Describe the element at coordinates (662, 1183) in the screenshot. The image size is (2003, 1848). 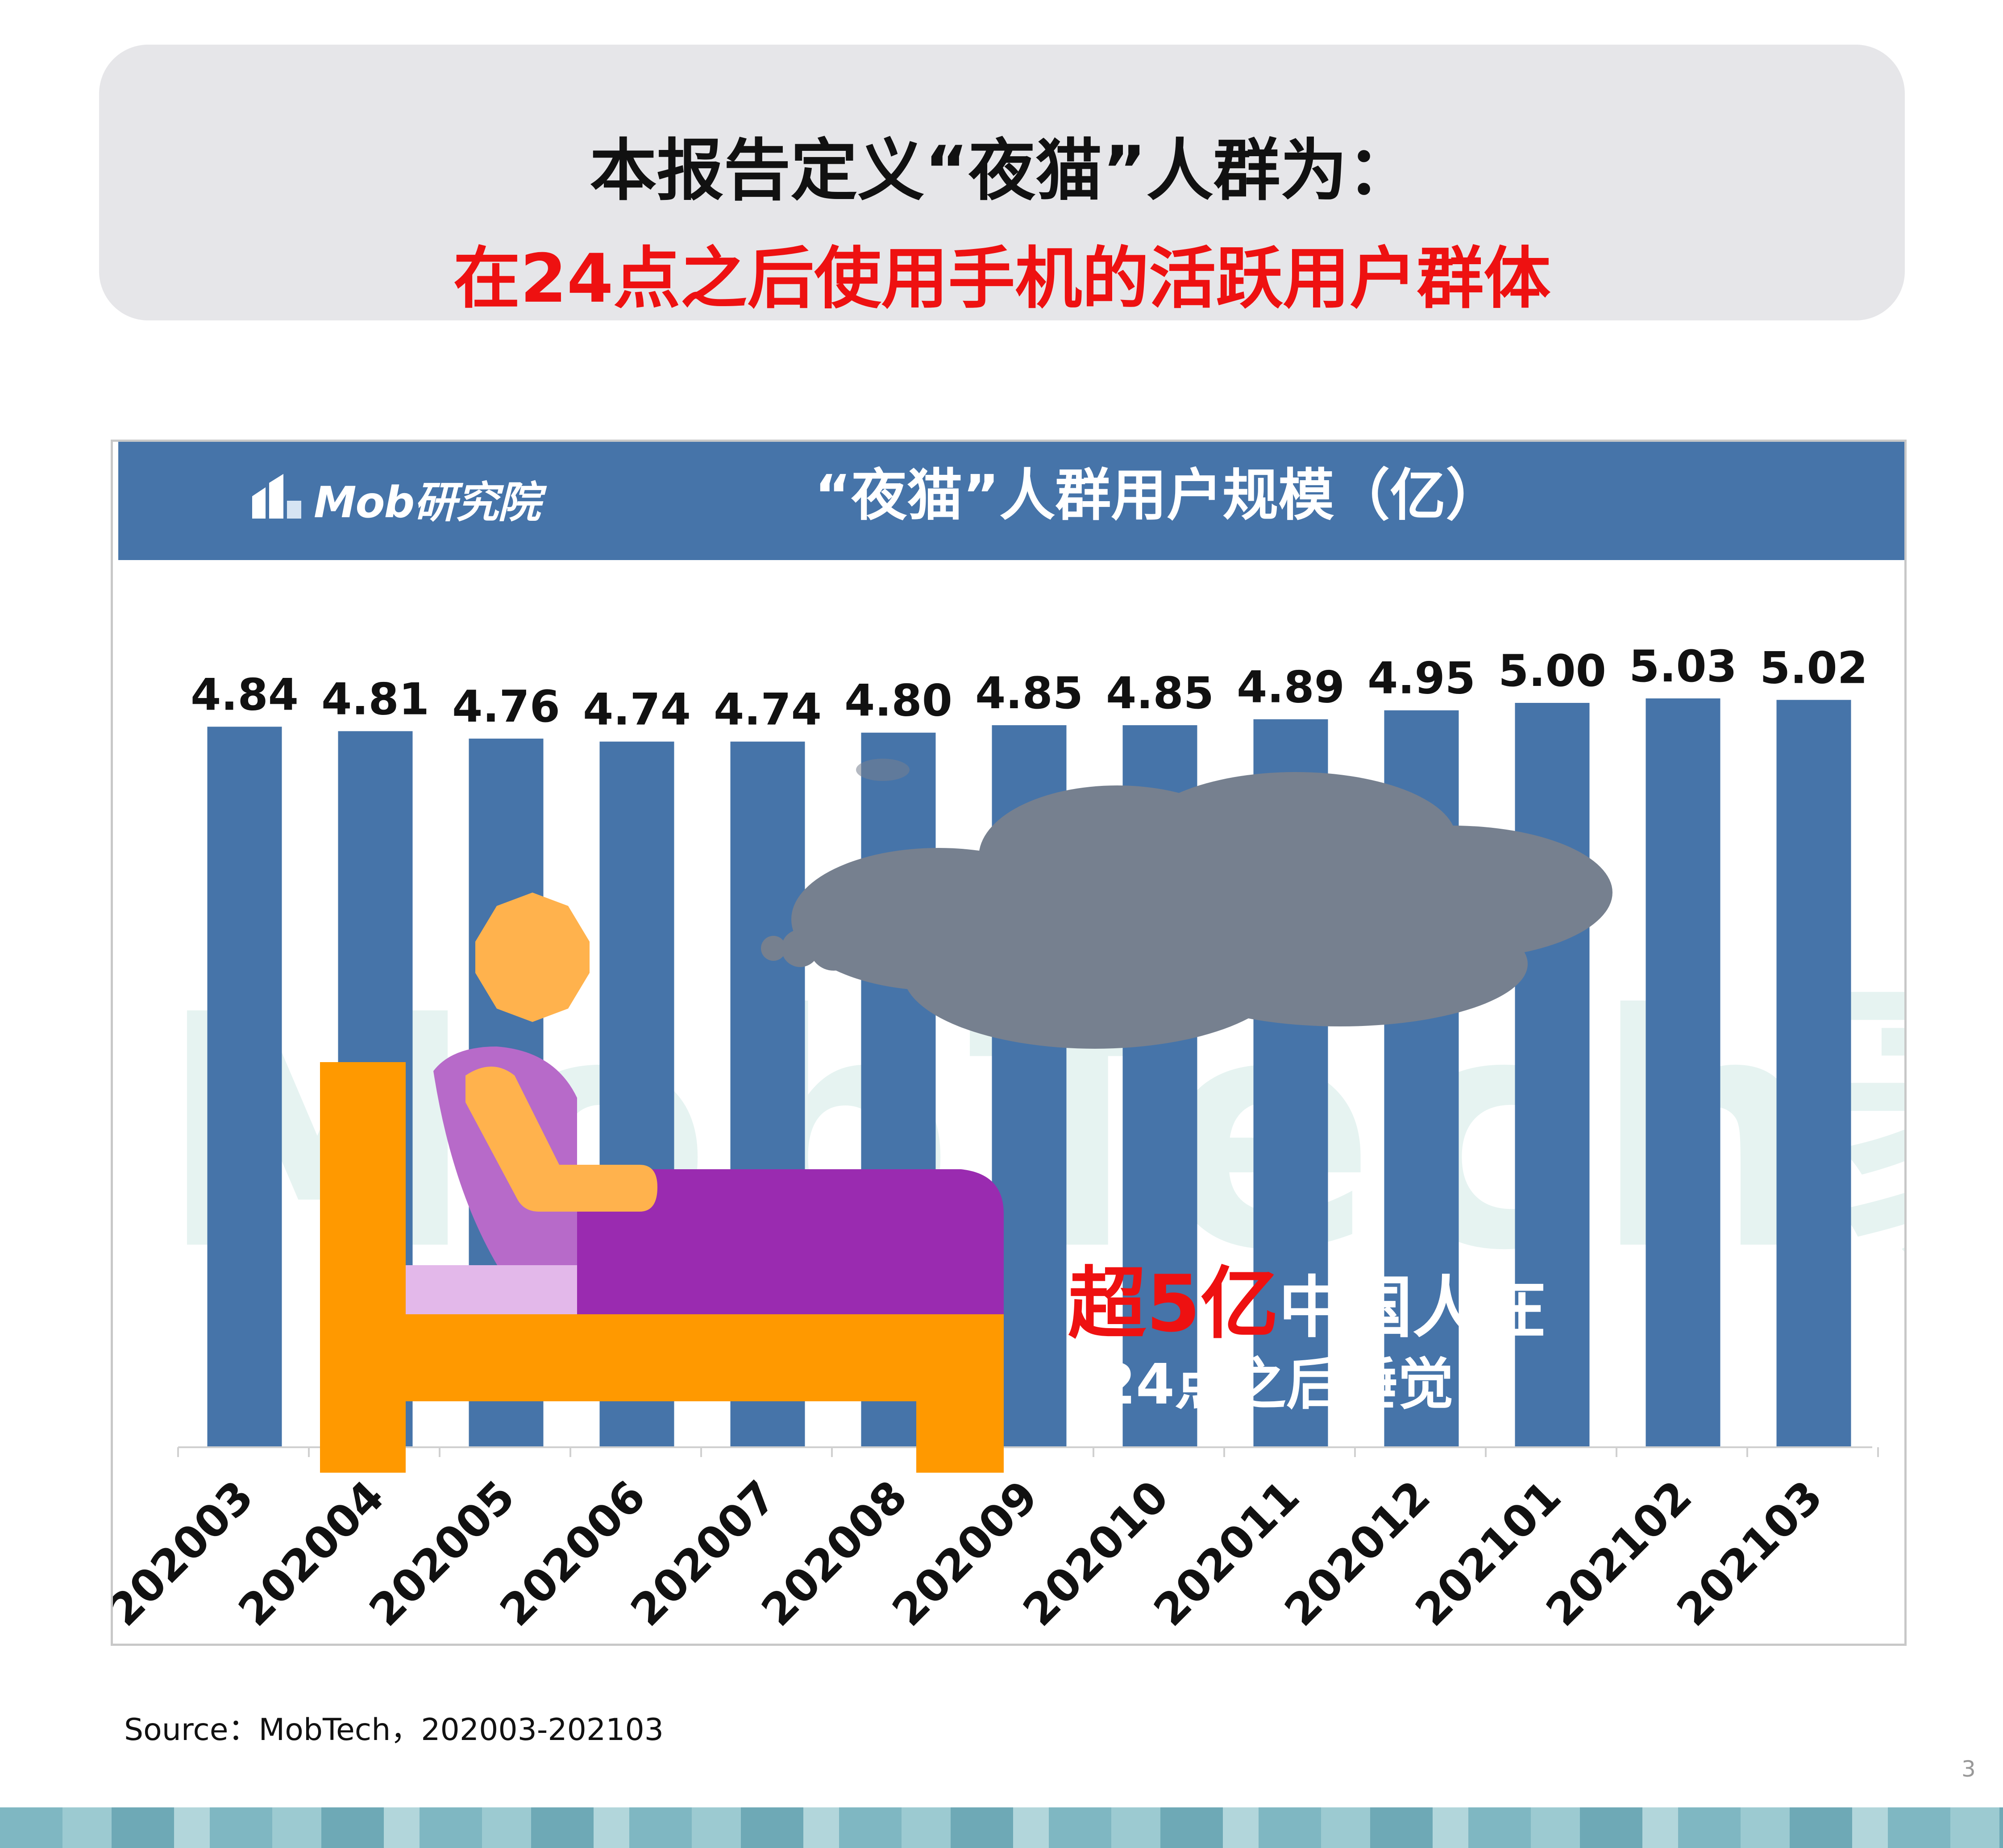
I see `person-in-bed-icon` at that location.